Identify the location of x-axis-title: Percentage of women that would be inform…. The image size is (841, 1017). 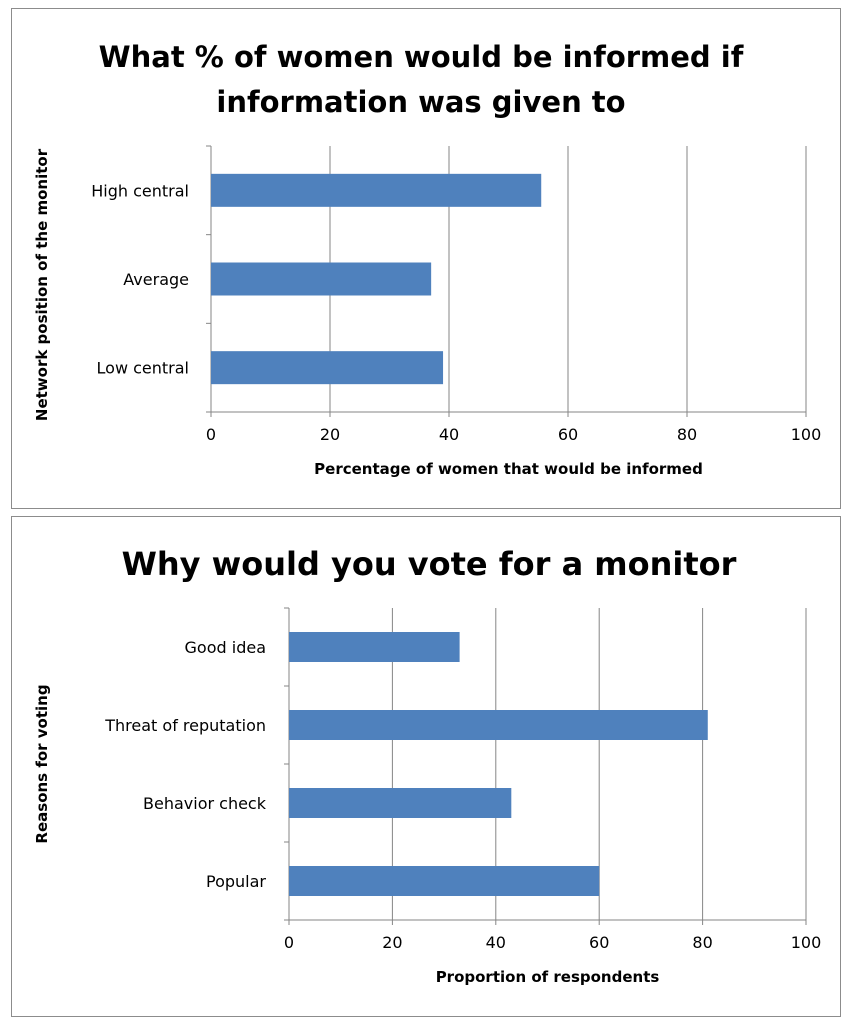
(508, 469).